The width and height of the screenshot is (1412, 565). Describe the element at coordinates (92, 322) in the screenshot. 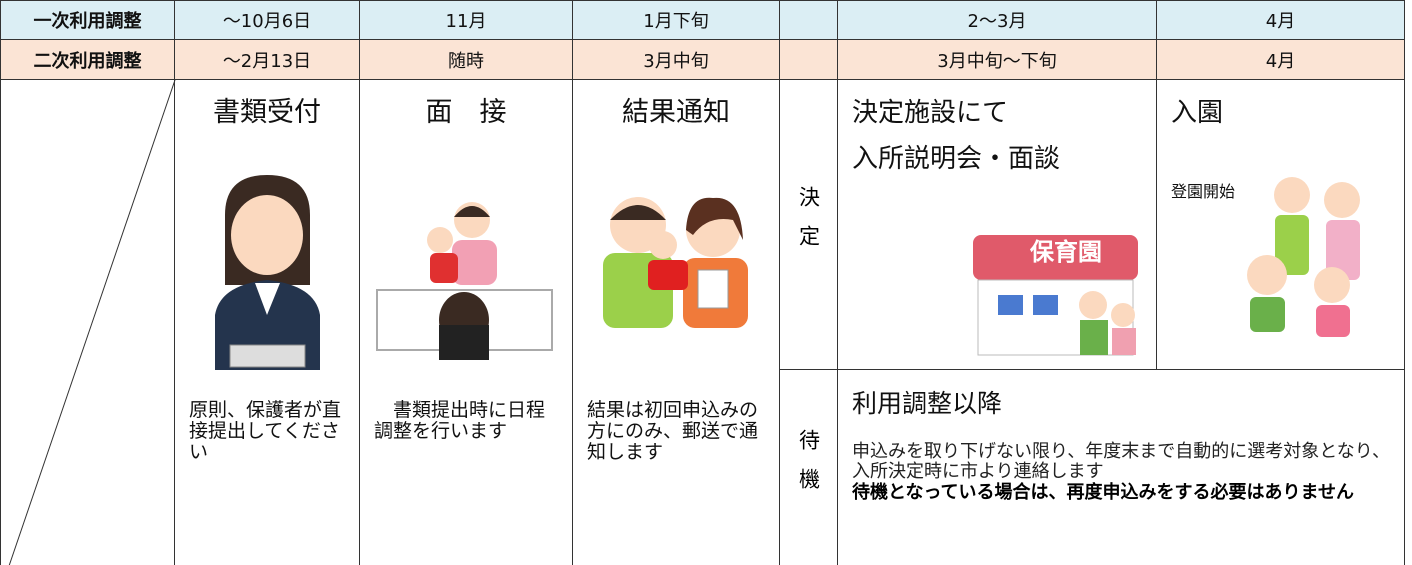

I see `diagonal` at that location.